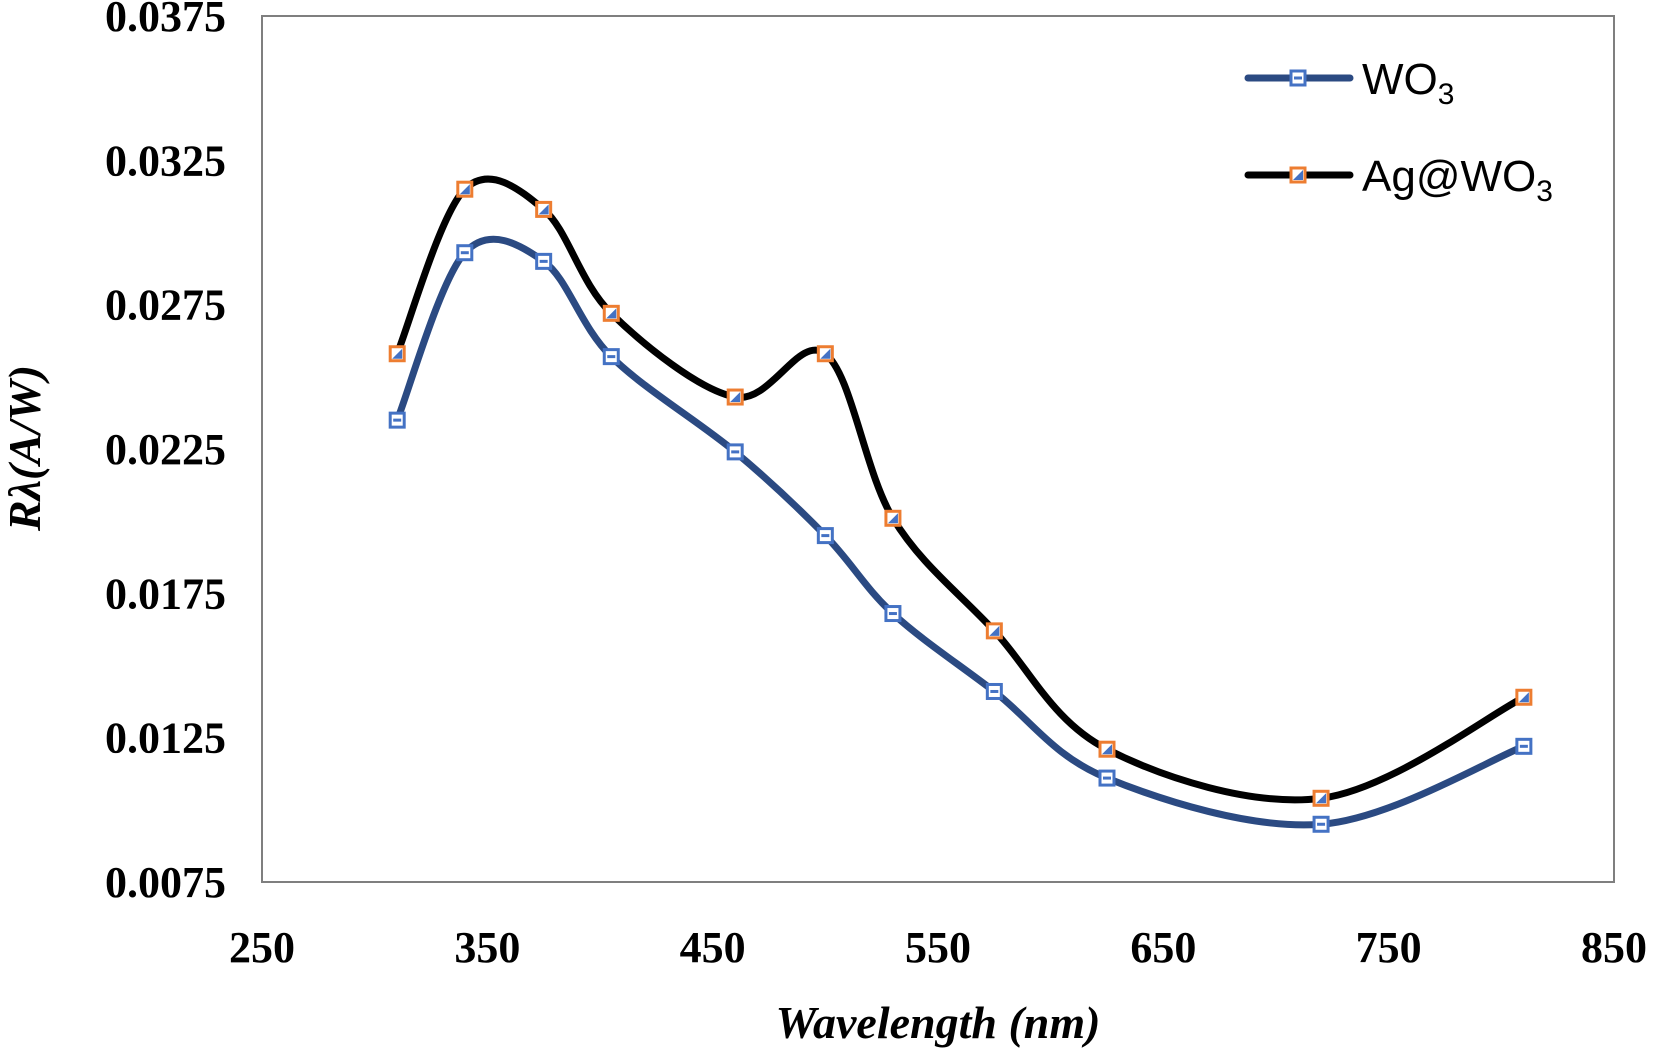 This screenshot has width=1654, height=1050. What do you see at coordinates (1398, 131) in the screenshot?
I see `legend: WO3 Ag@WO3` at bounding box center [1398, 131].